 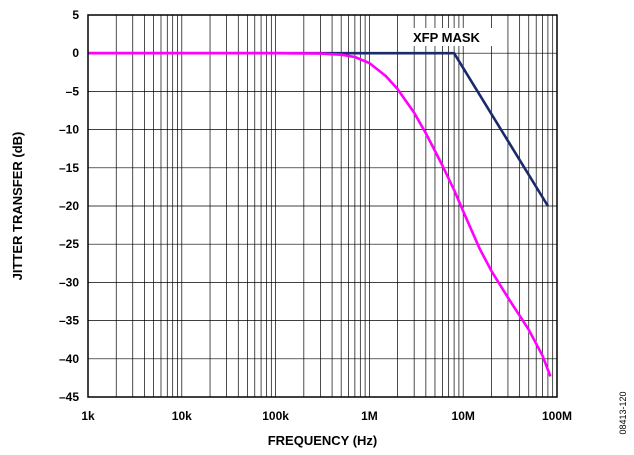 I want to click on y-tick-label: –10, so click(x=69, y=130).